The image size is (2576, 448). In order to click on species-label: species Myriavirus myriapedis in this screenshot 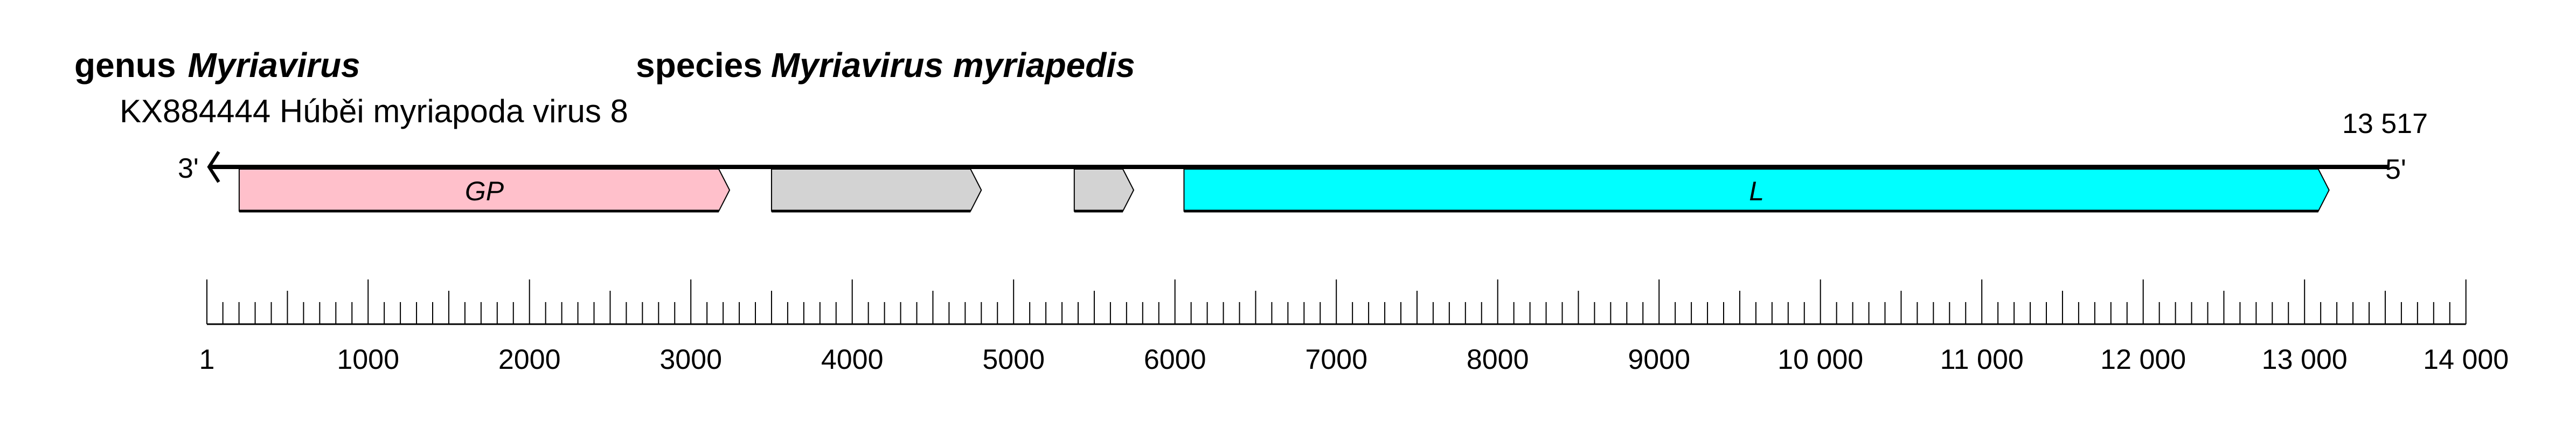, I will do `click(885, 65)`.